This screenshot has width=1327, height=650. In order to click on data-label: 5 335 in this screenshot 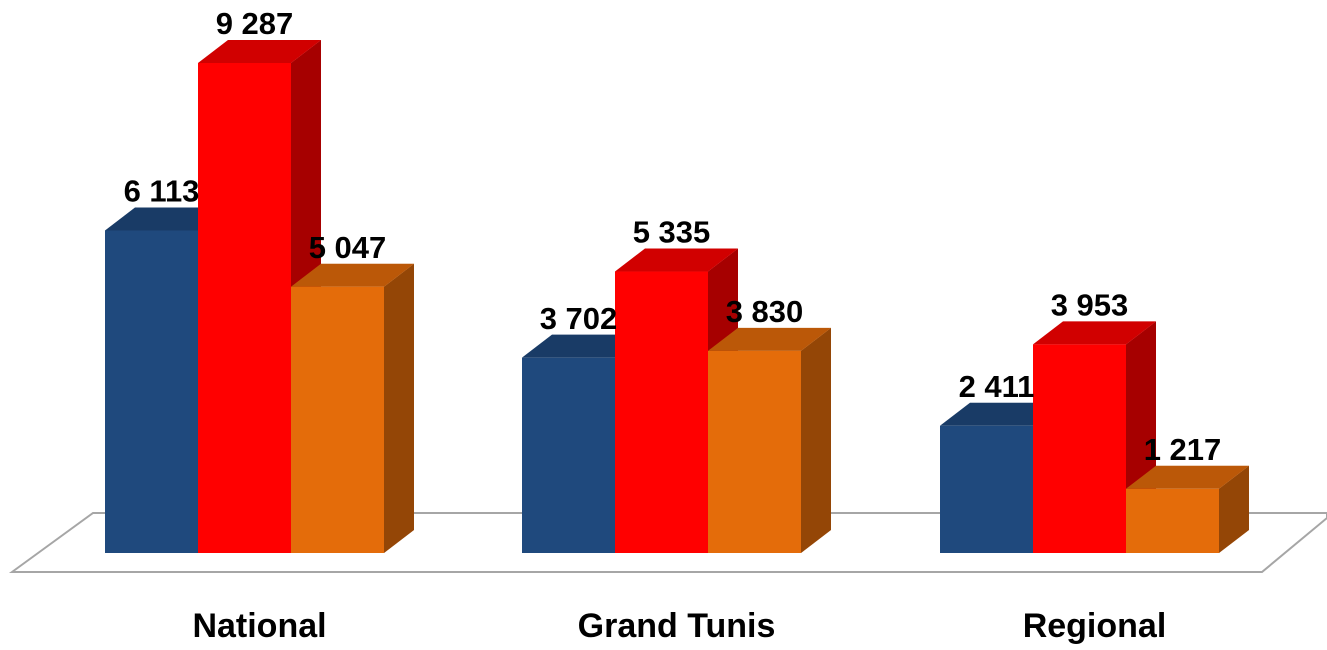, I will do `click(672, 232)`.